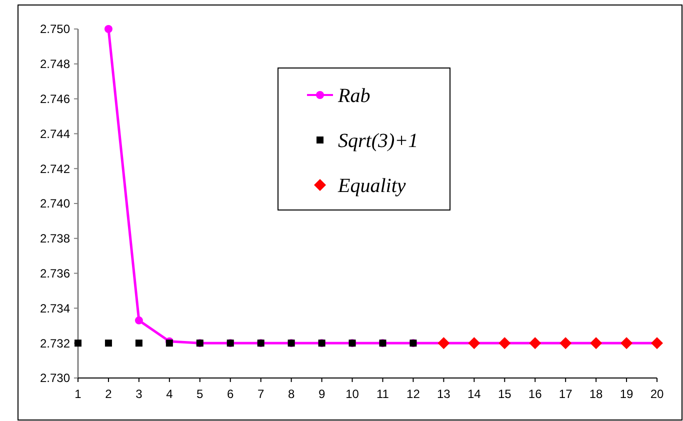  Describe the element at coordinates (378, 141) in the screenshot. I see `legend-label: Sqrt(3)+1` at that location.